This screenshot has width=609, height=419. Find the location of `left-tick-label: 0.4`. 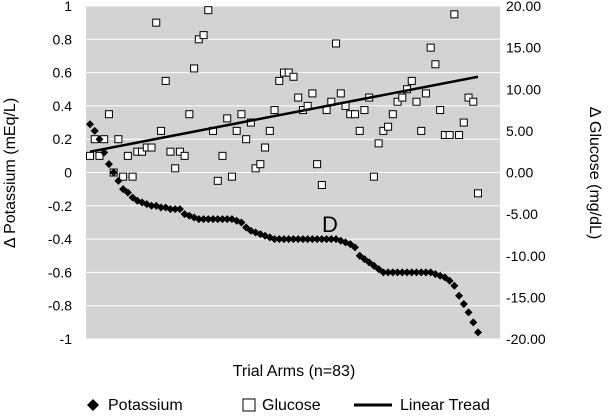

left-tick-label: 0.4 is located at coordinates (63, 106).